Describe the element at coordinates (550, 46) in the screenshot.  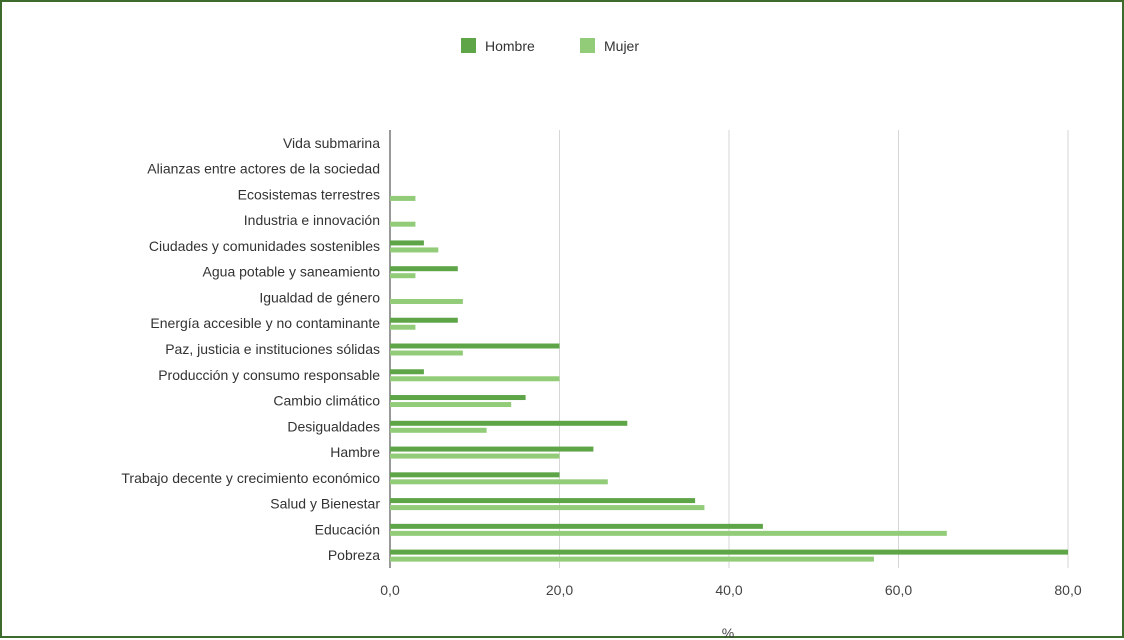
I see `legend: Hombre Mujer` at that location.